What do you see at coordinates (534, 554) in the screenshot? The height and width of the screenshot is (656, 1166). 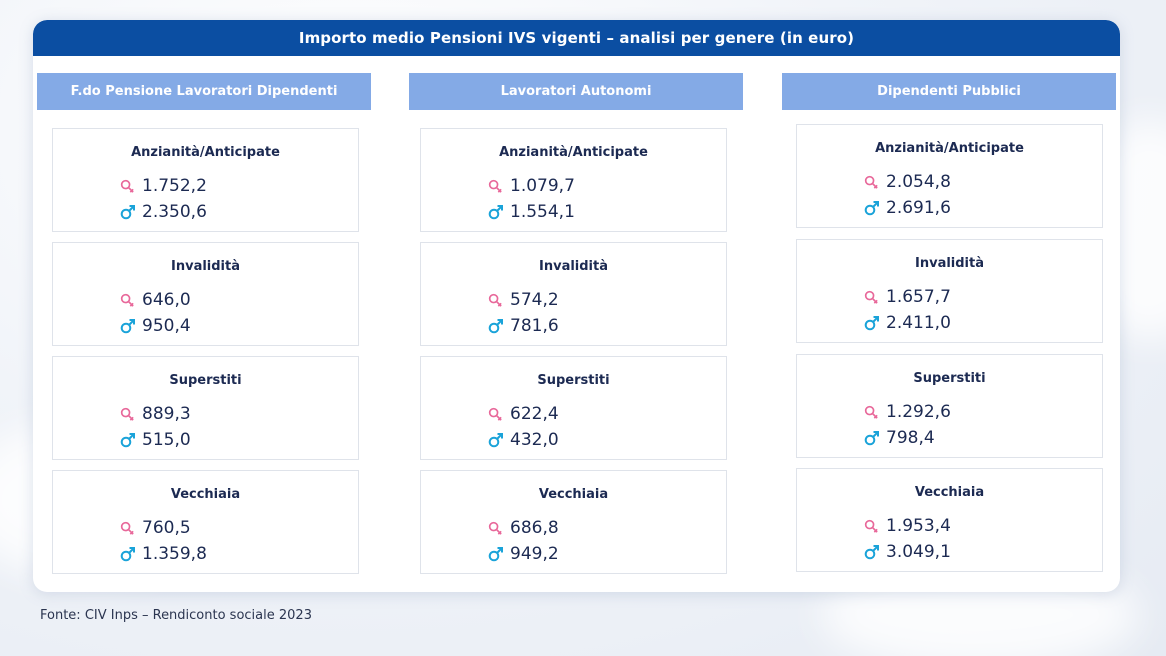 I see `male-amount: 949,2` at bounding box center [534, 554].